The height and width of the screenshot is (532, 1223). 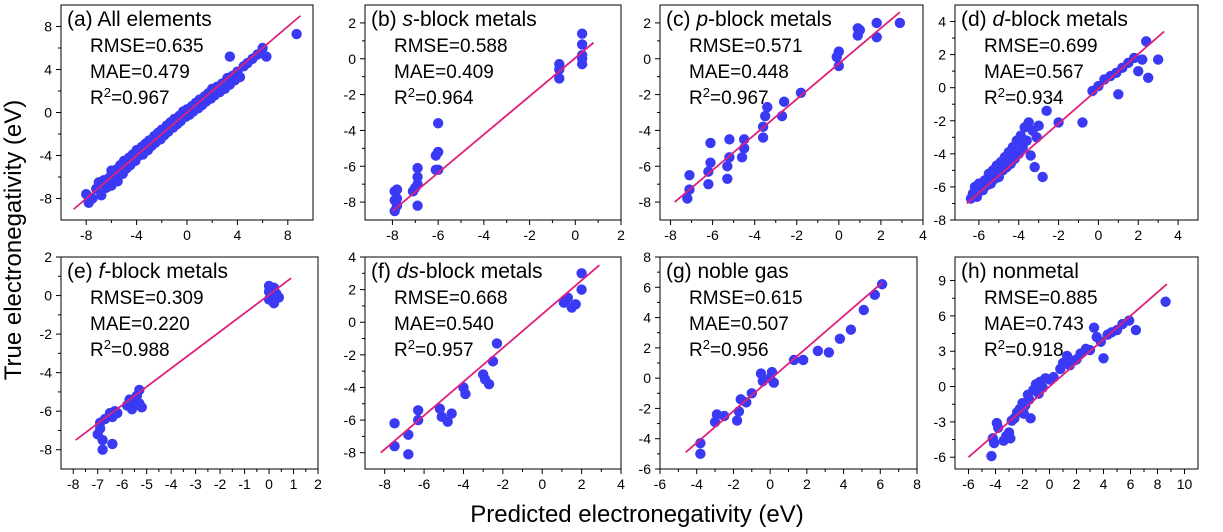 What do you see at coordinates (130, 97) in the screenshot?
I see `r2-label: R2=0.967` at bounding box center [130, 97].